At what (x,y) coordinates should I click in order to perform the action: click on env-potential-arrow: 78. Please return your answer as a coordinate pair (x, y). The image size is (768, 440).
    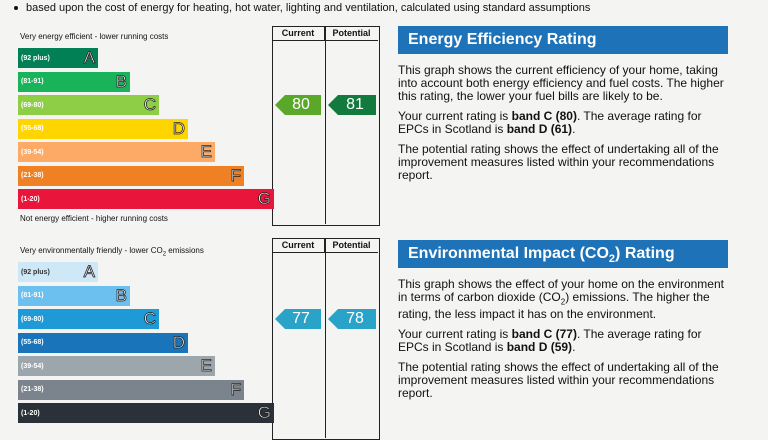
    Looking at the image, I should click on (352, 319).